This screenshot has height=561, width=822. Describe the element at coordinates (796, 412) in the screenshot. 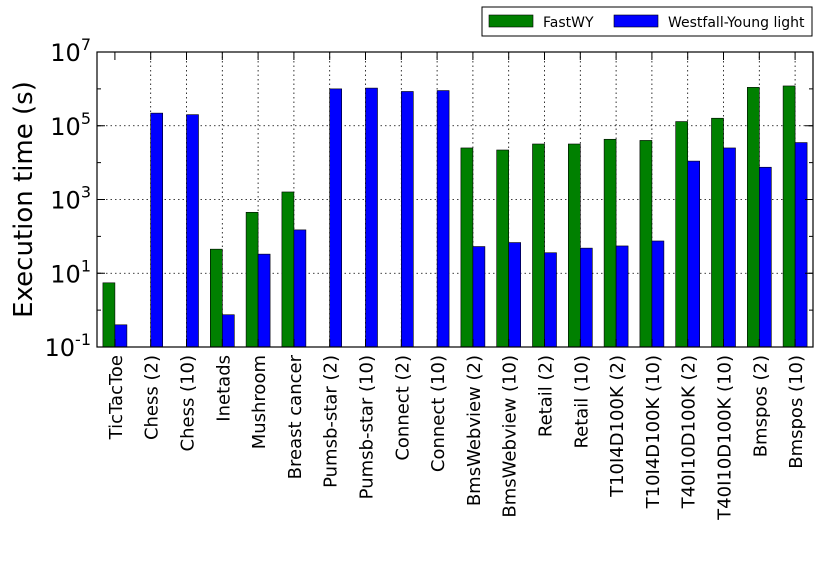

I see `x-tick-label: Bmspos (10)` at that location.